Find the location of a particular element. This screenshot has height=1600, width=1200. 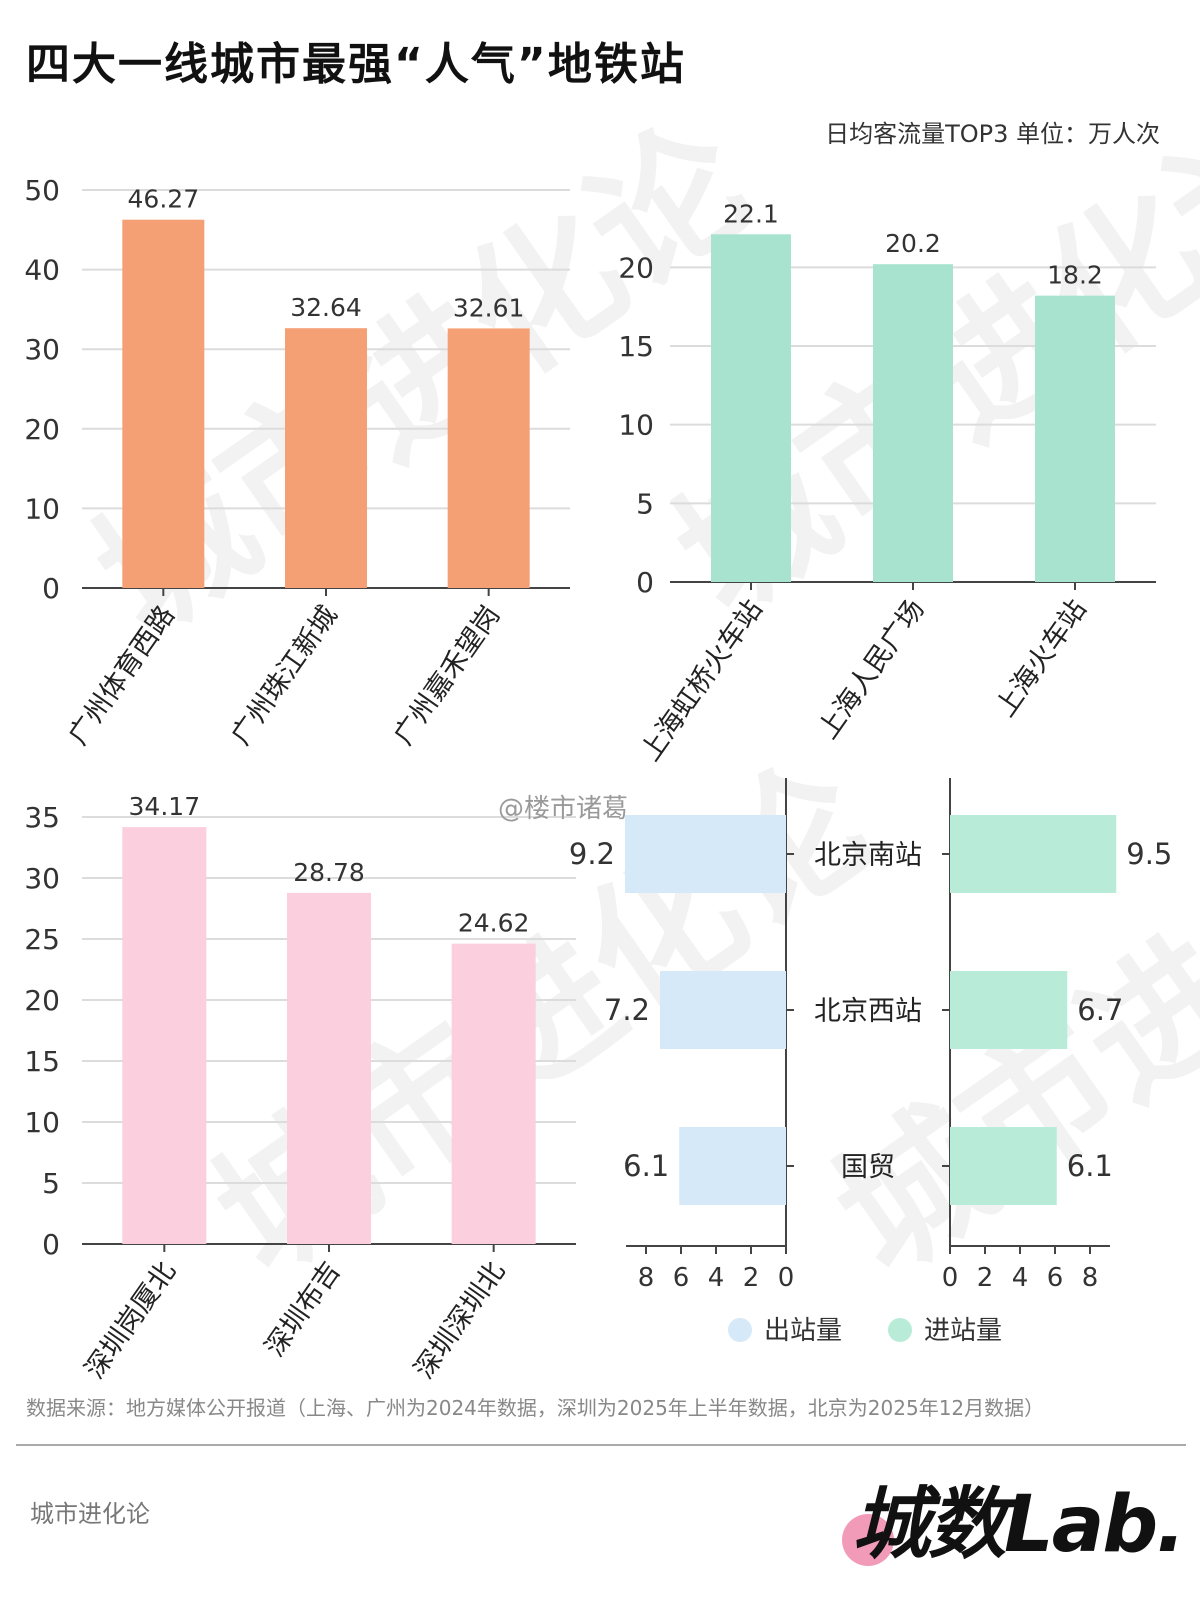

y-tick-label: 40 is located at coordinates (42, 270).